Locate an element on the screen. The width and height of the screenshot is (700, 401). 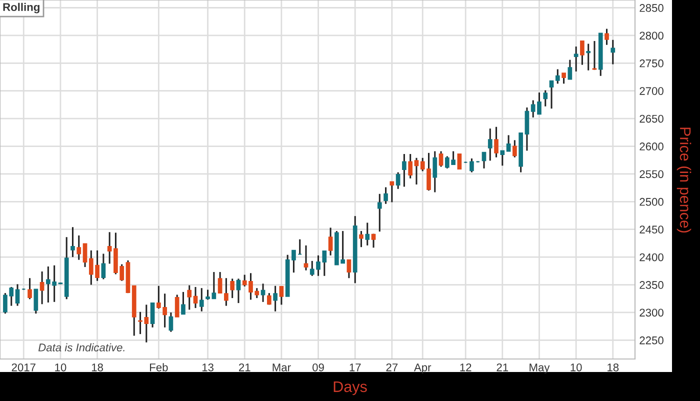
y-tick-label: 2850 is located at coordinates (652, 8).